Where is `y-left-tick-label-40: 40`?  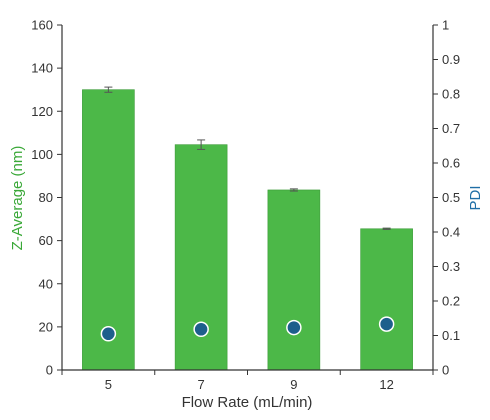
y-left-tick-label-40: 40 is located at coordinates (46, 283).